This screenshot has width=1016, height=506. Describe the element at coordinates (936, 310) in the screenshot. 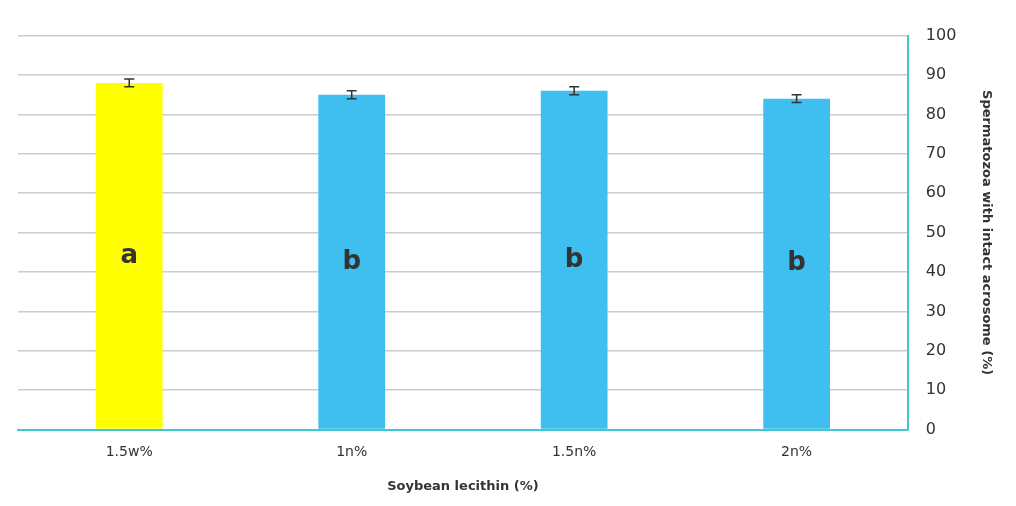

I see `y-tick-label: 30` at that location.